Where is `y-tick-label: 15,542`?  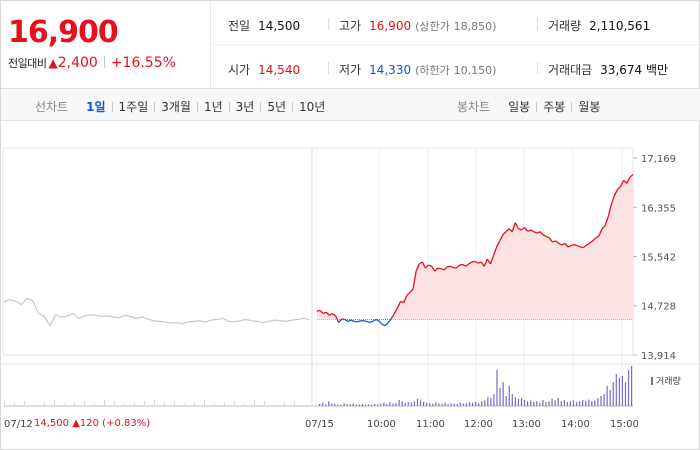 y-tick-label: 15,542 is located at coordinates (658, 257).